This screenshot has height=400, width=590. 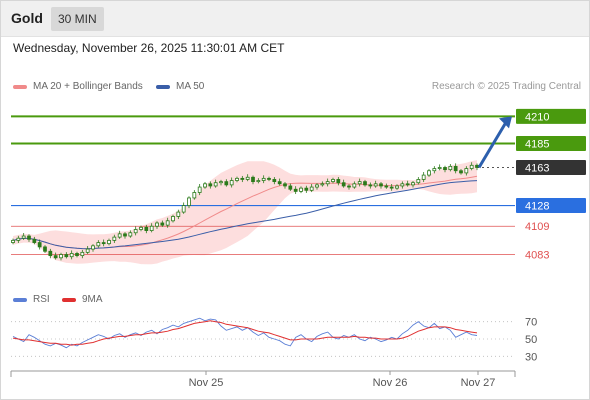 What do you see at coordinates (245, 215) in the screenshot?
I see `ma50-line` at bounding box center [245, 215].